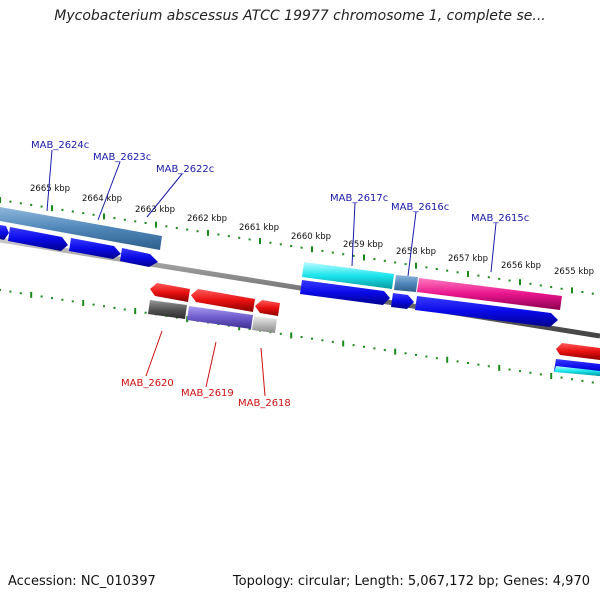 This screenshot has height=600, width=600. I want to click on kbp-label: 2665 kbp, so click(50, 189).